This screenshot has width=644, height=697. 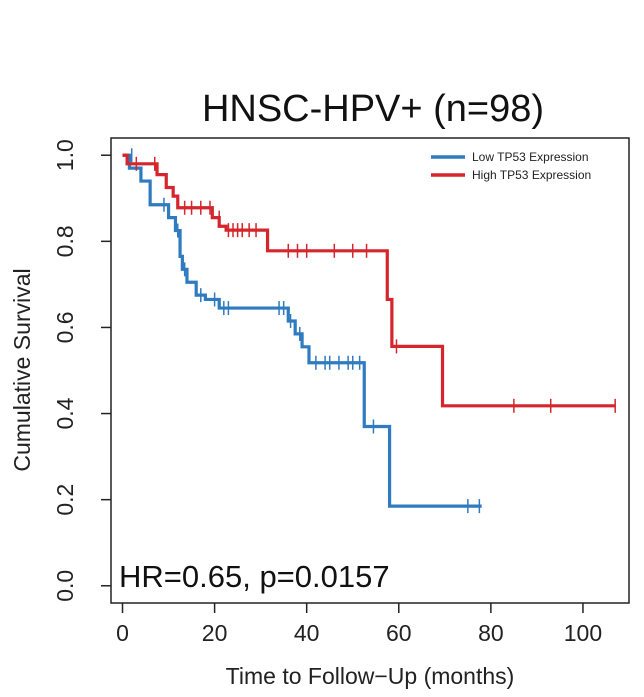 I want to click on x-tick-label: 20, so click(x=215, y=633).